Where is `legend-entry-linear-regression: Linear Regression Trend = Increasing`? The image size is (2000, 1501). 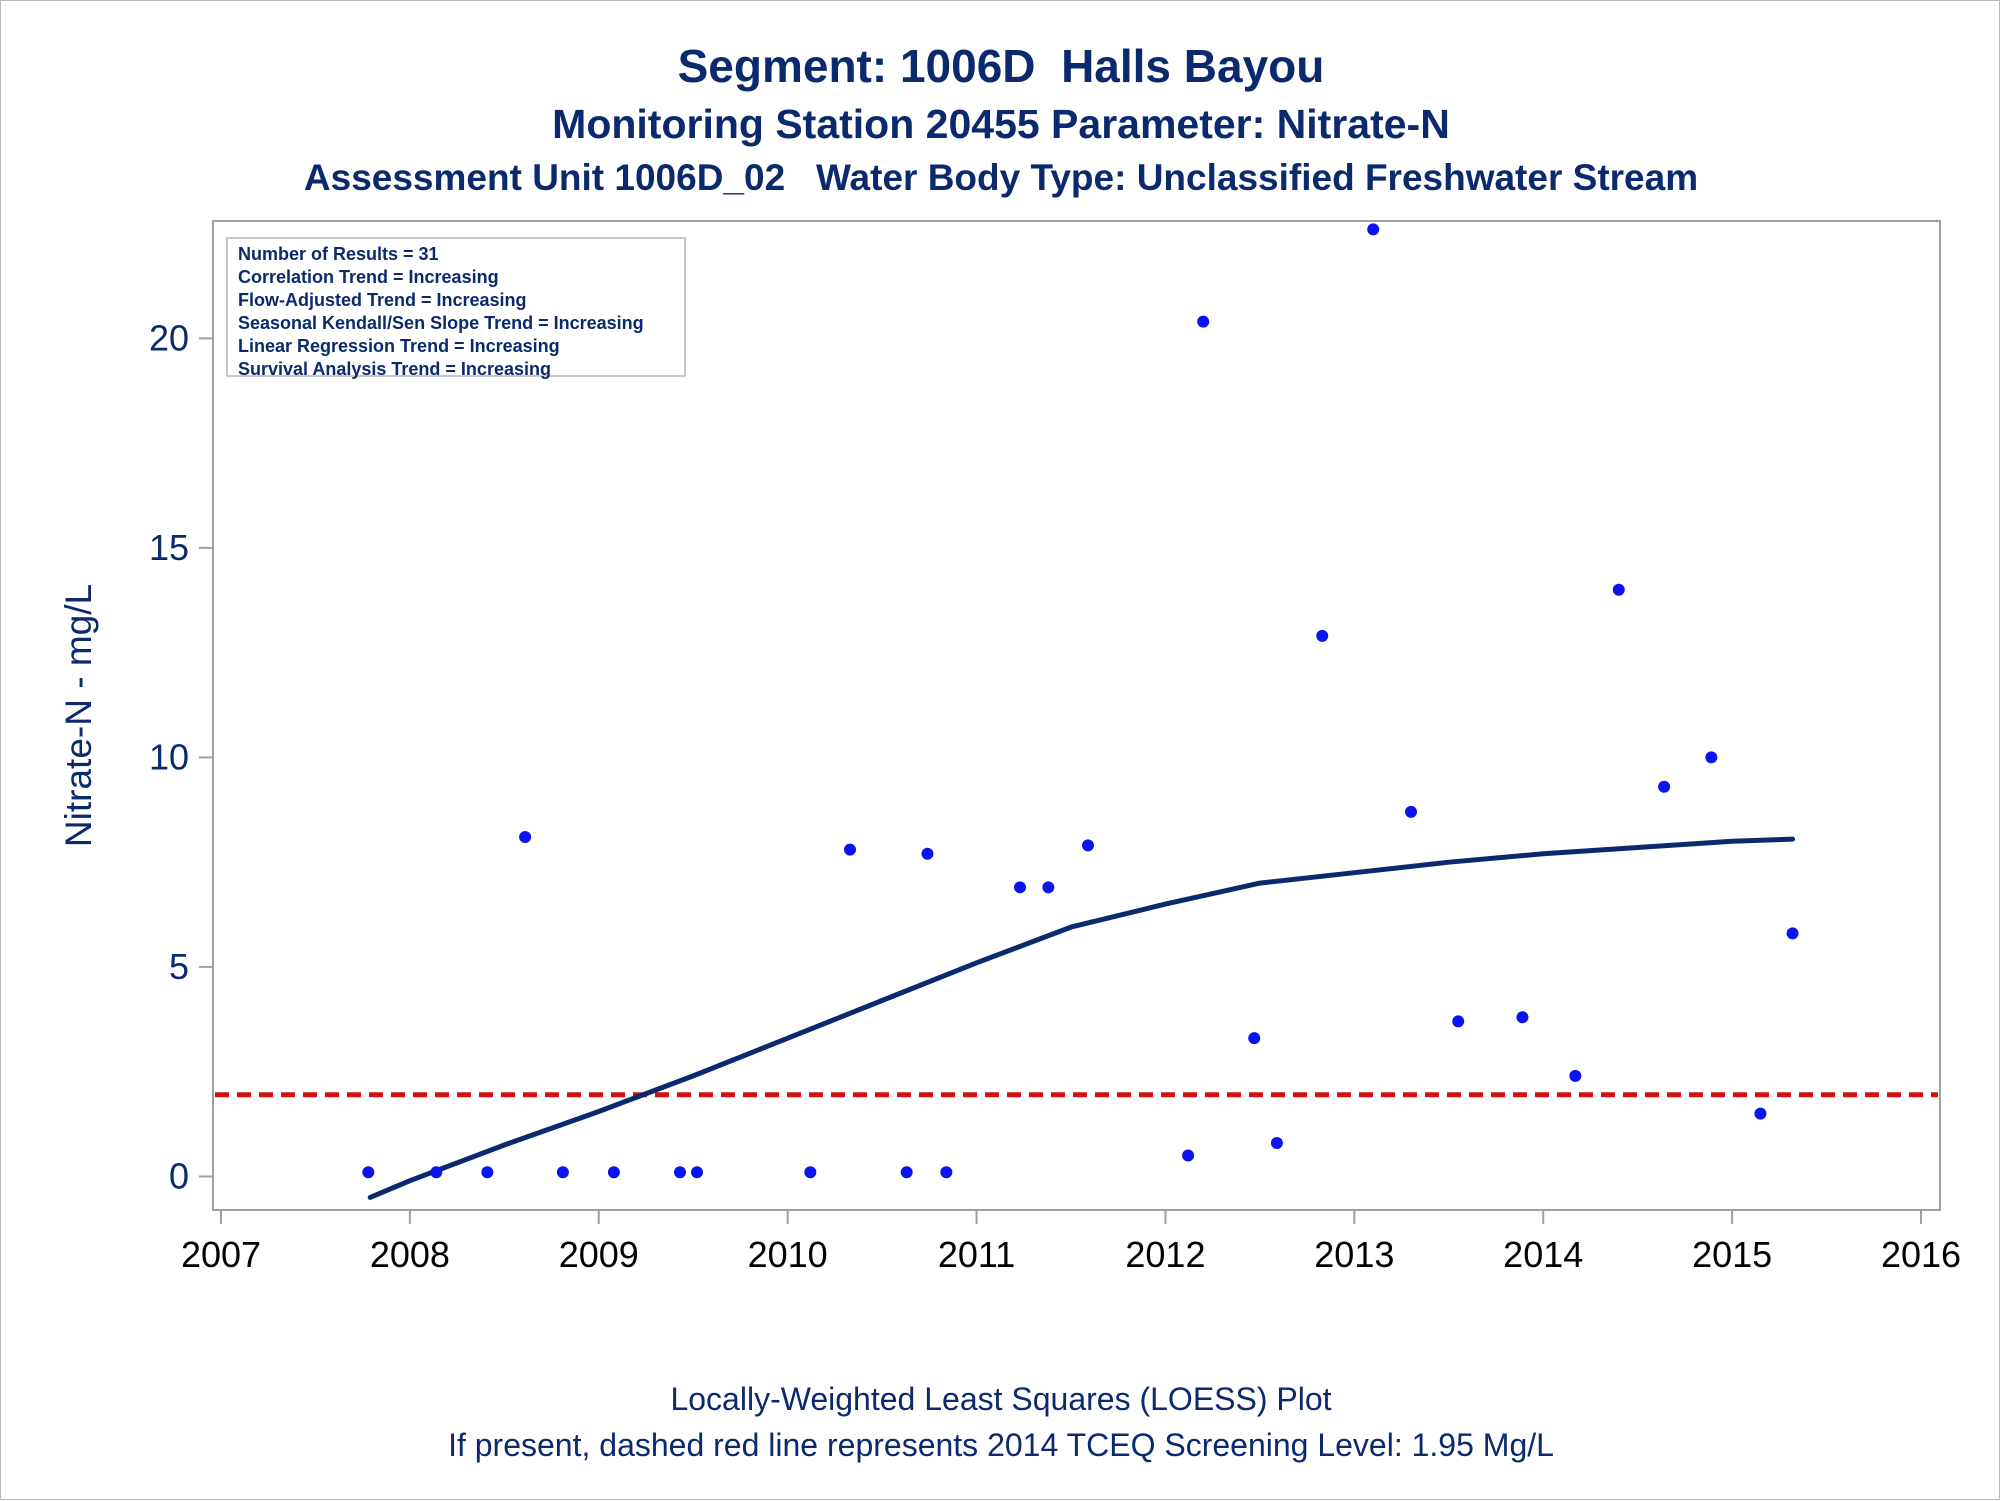 legend-entry-linear-regression: Linear Regression Trend = Increasing is located at coordinates (399, 346).